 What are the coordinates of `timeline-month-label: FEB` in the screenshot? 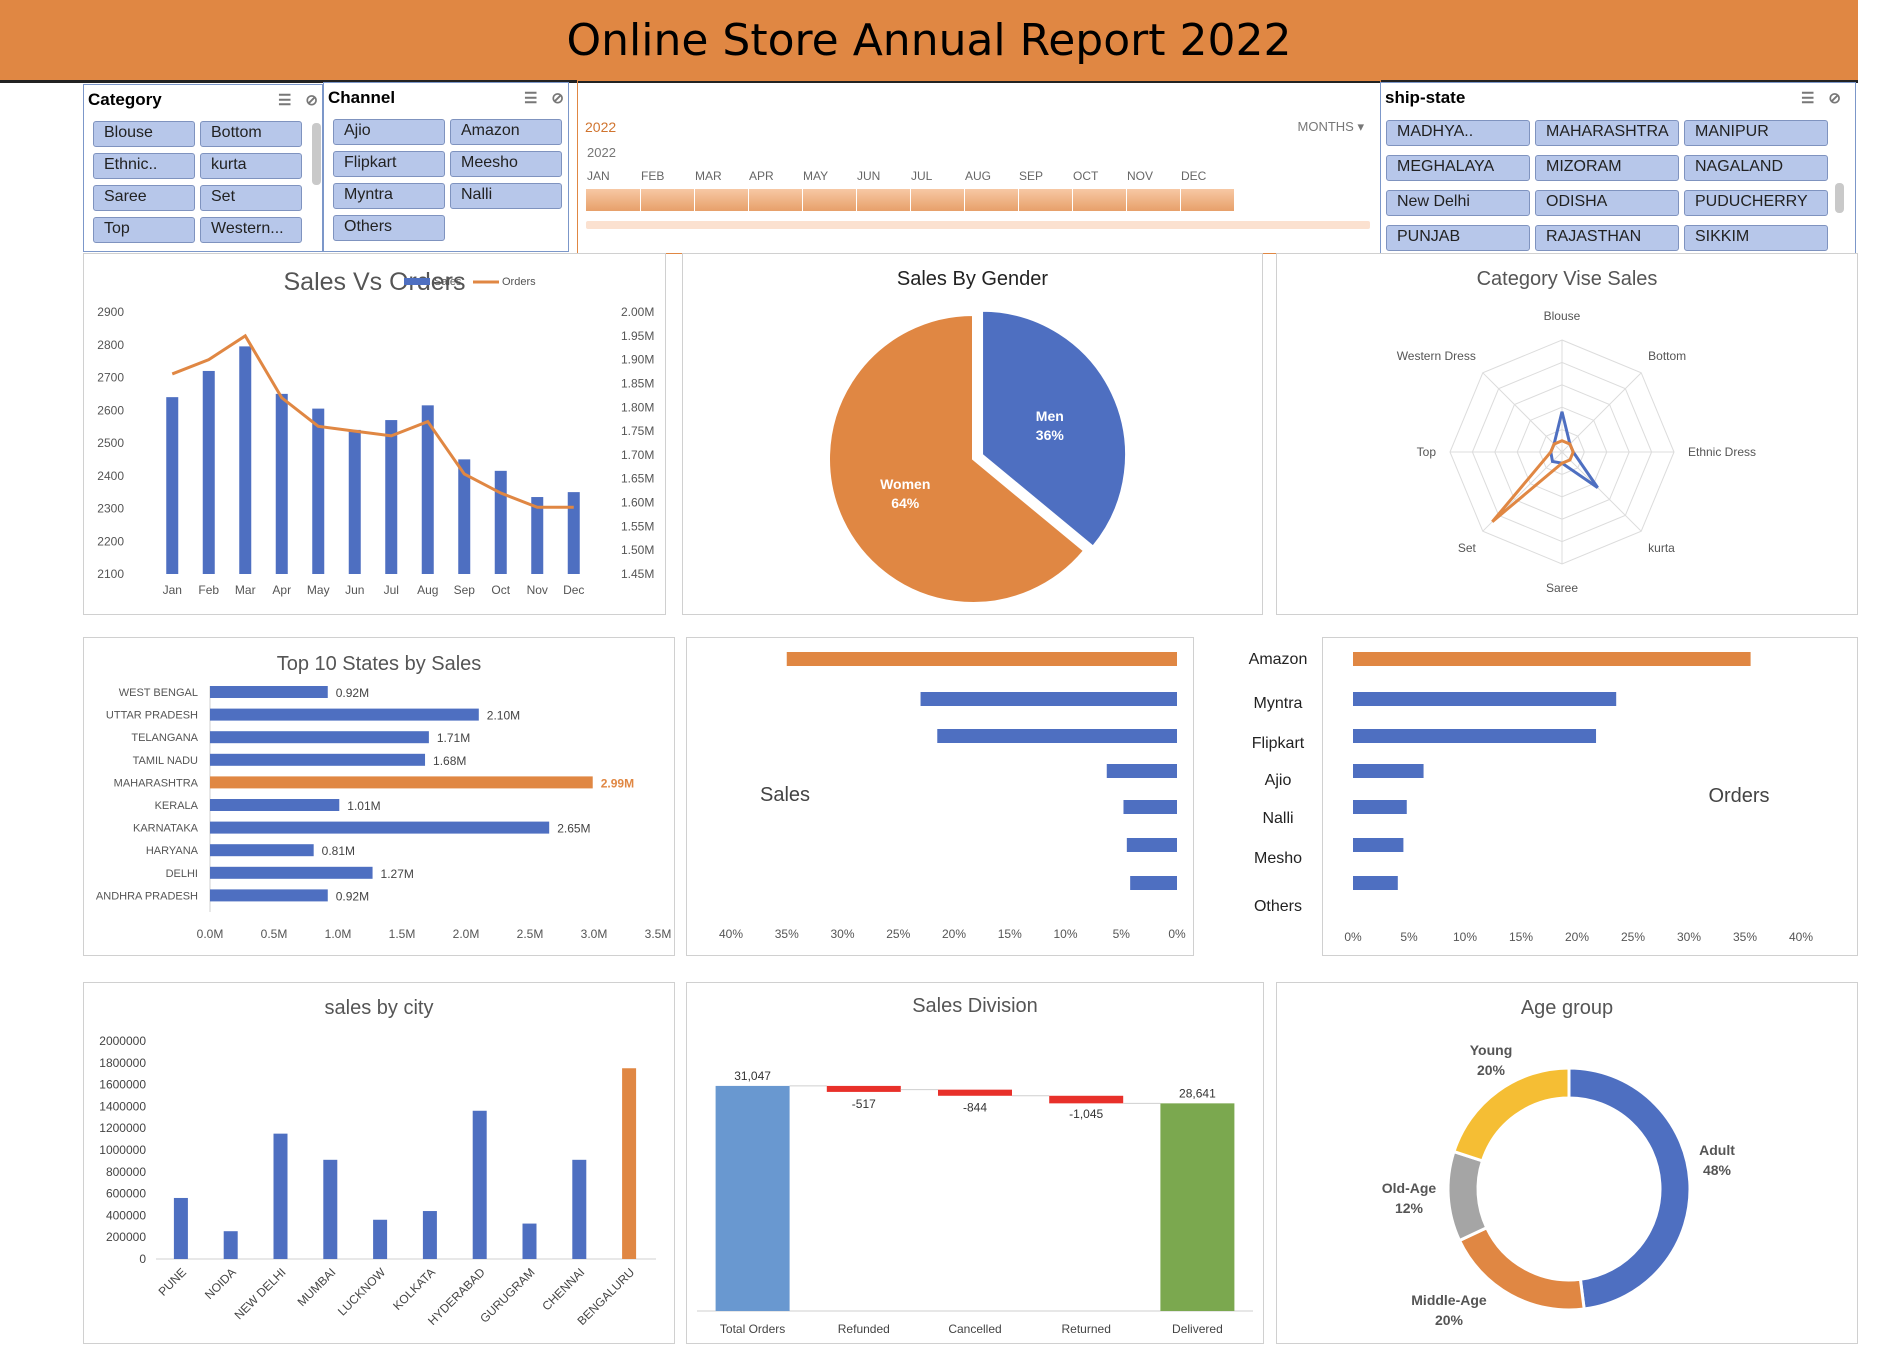 It's located at (653, 176).